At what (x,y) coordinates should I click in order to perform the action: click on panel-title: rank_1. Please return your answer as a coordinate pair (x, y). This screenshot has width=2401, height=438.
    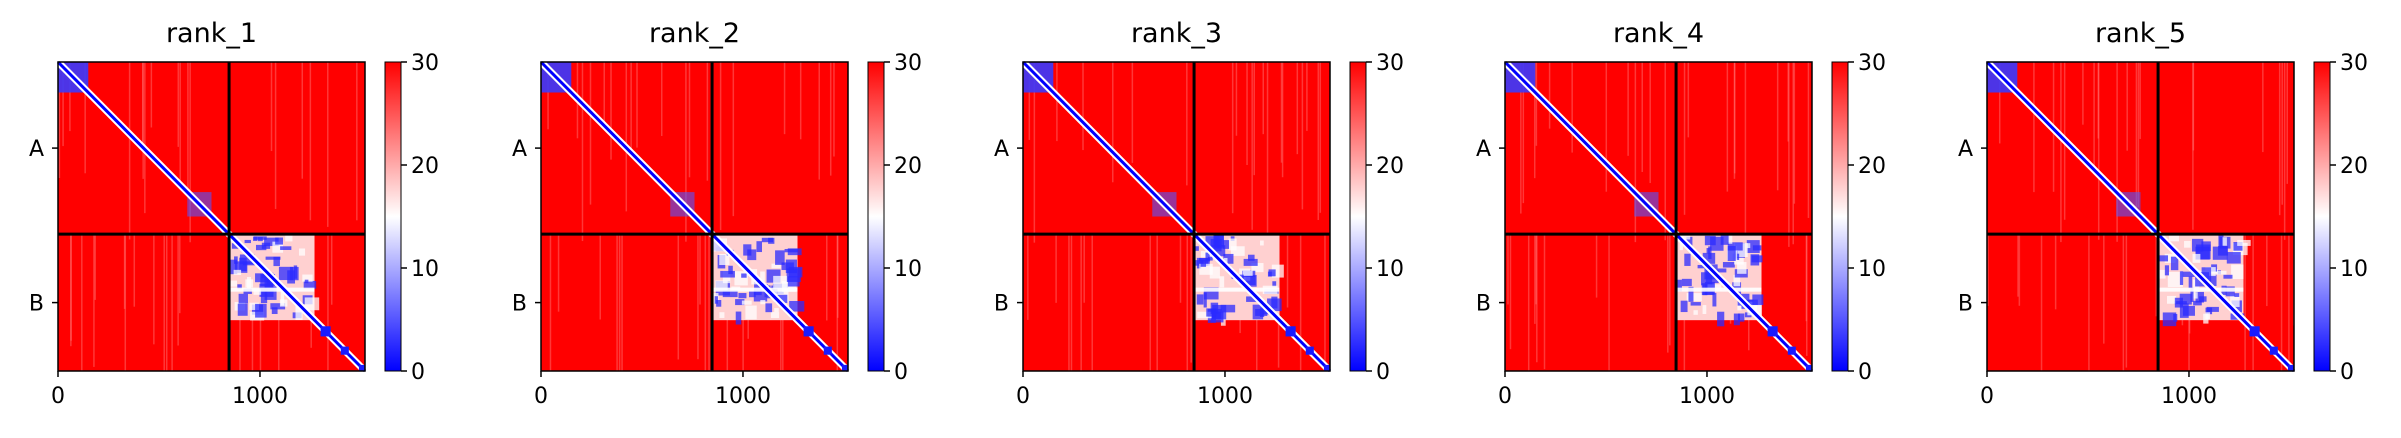
    Looking at the image, I should click on (211, 33).